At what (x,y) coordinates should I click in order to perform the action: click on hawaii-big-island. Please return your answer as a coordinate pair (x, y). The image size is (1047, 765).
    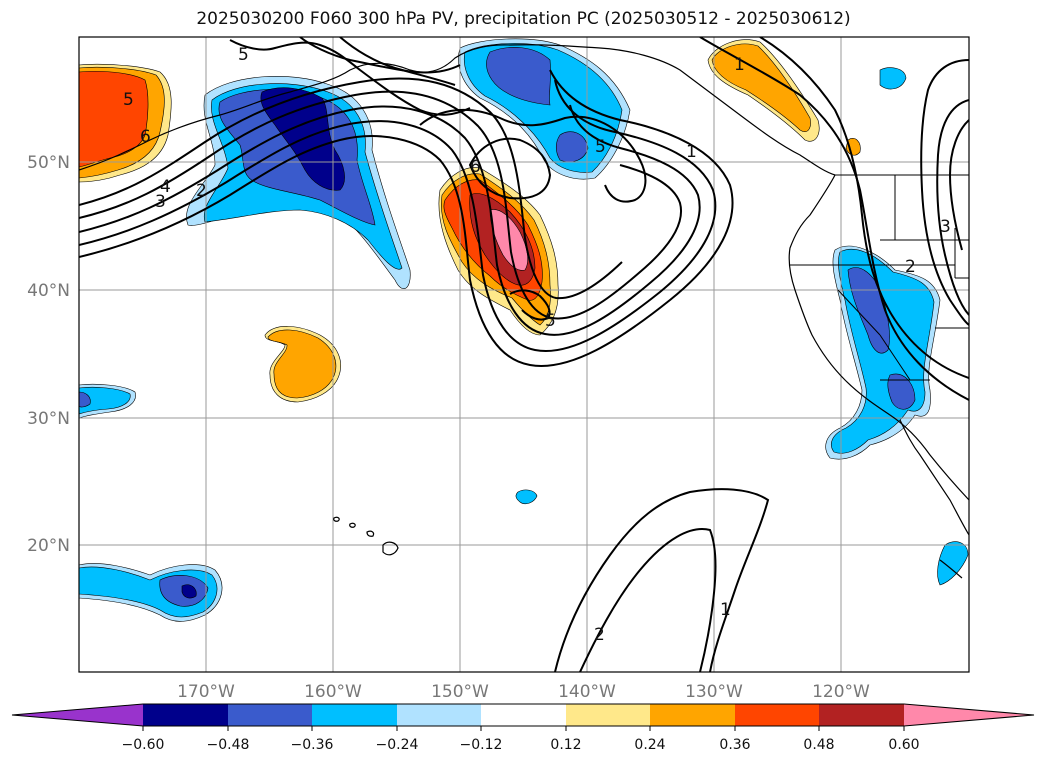
    Looking at the image, I should click on (390, 548).